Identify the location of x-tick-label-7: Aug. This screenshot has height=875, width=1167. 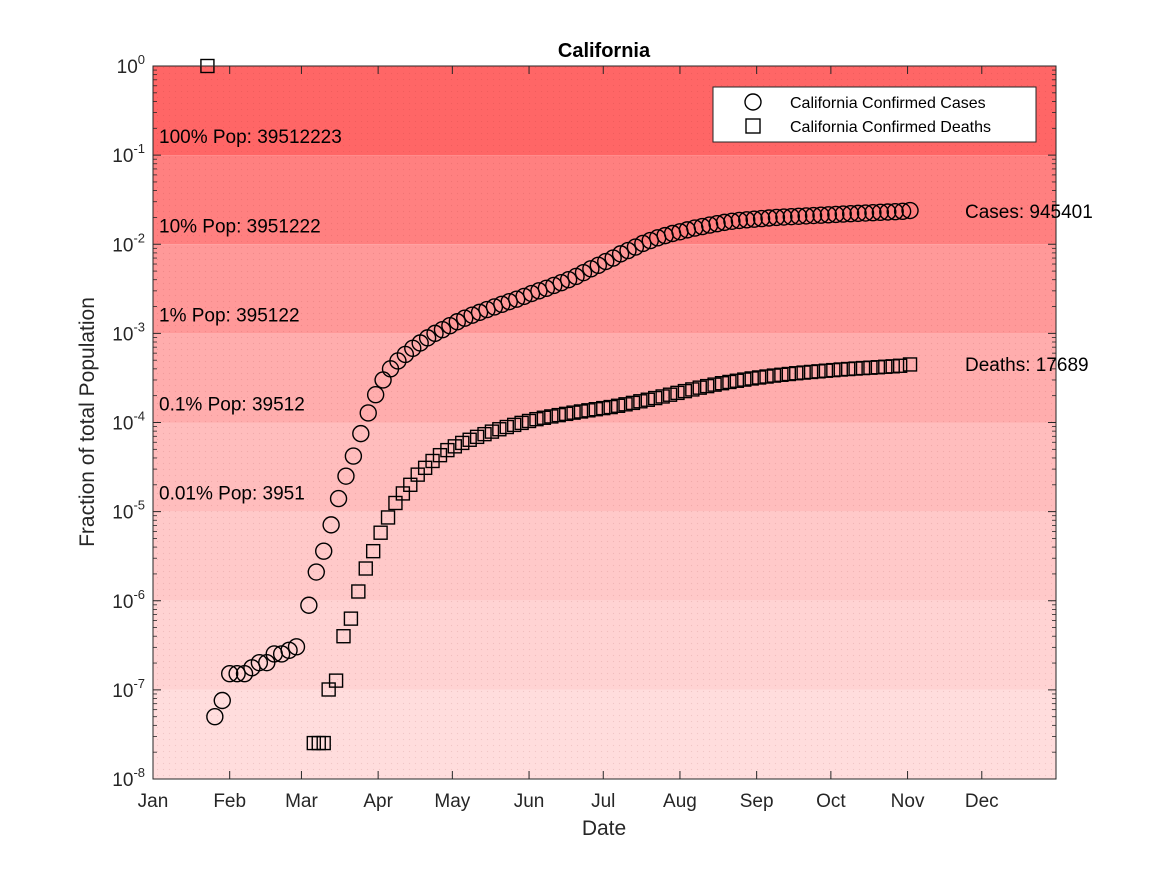
(680, 801).